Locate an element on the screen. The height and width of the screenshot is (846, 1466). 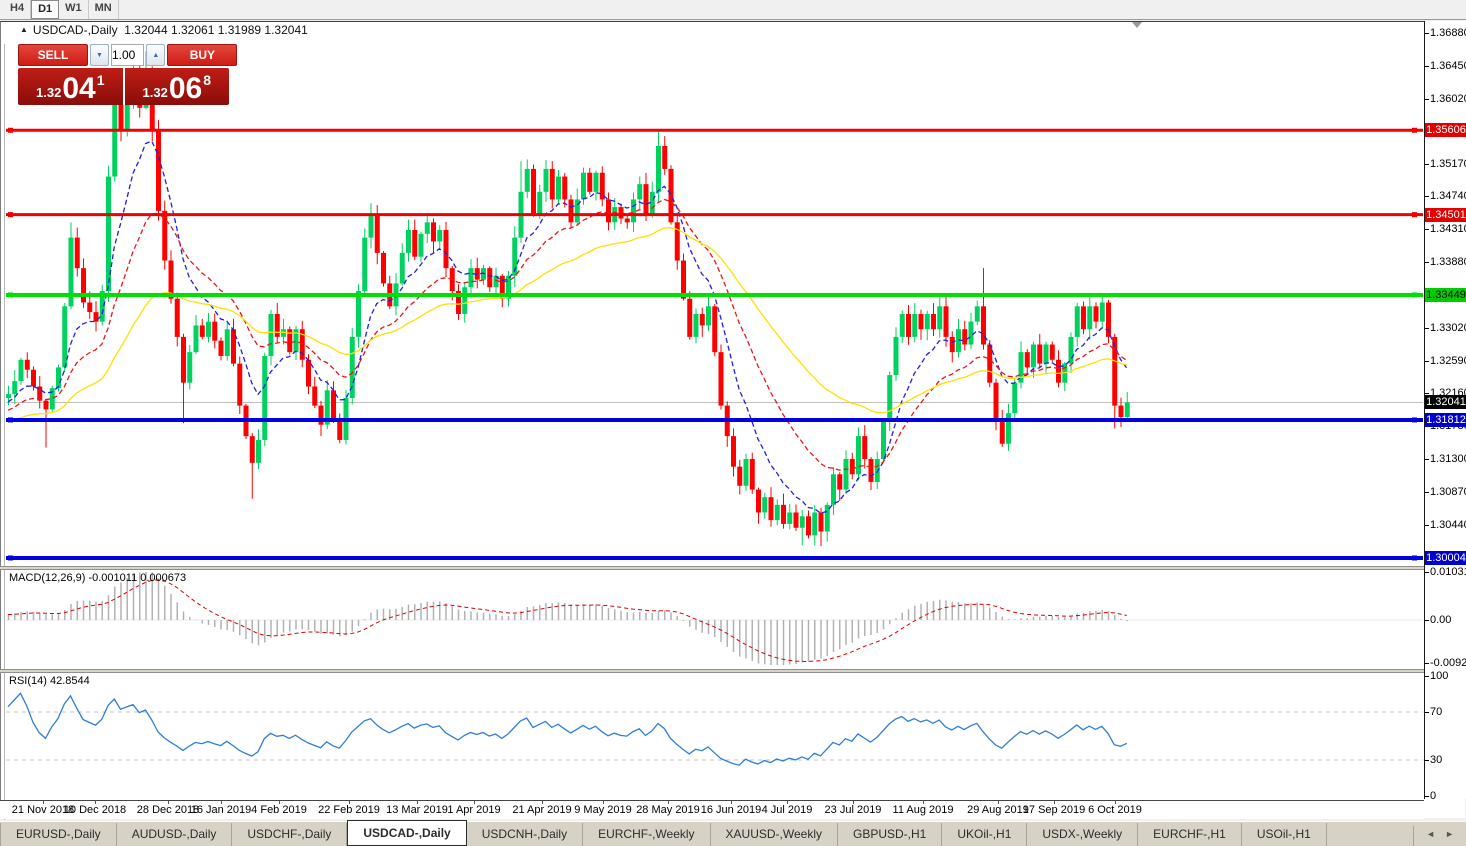
buy-price-prefix: 1.32 is located at coordinates (155, 92).